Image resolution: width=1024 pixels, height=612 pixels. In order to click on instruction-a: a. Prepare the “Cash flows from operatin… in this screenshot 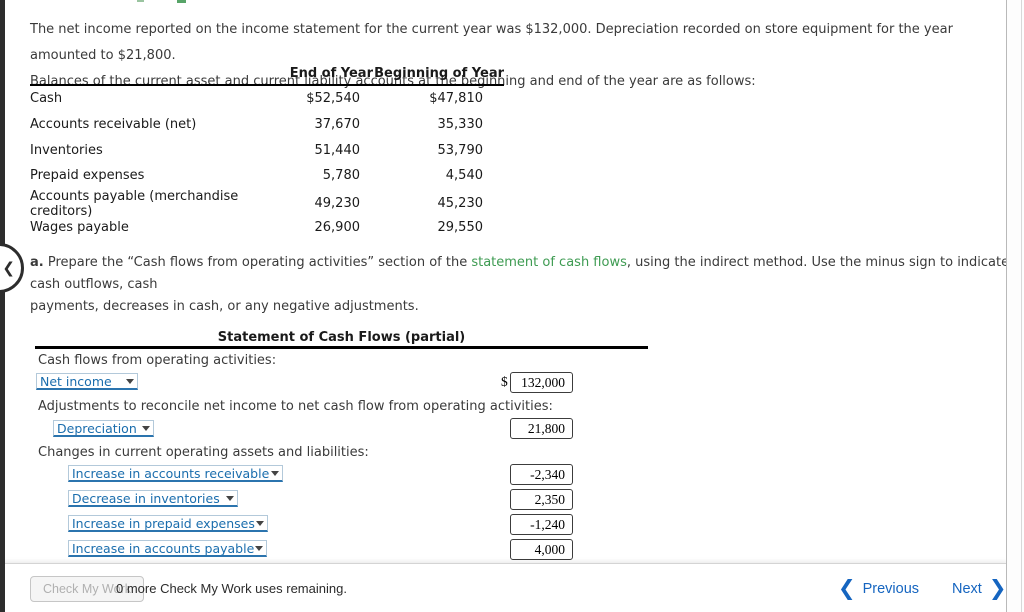, I will do `click(522, 285)`.